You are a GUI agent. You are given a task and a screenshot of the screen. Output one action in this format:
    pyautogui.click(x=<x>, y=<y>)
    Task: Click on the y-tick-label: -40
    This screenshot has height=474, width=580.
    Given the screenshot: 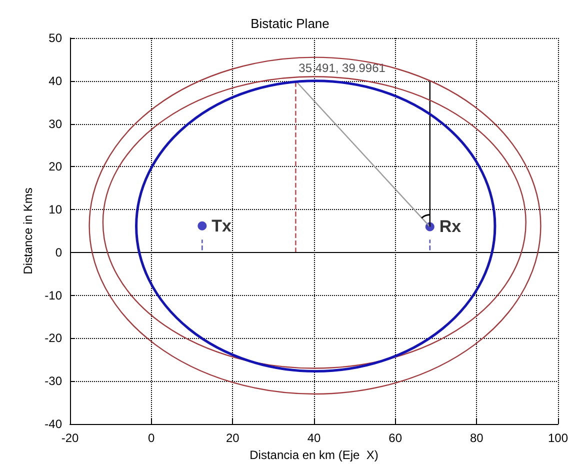 What is the action you would take?
    pyautogui.click(x=53, y=424)
    